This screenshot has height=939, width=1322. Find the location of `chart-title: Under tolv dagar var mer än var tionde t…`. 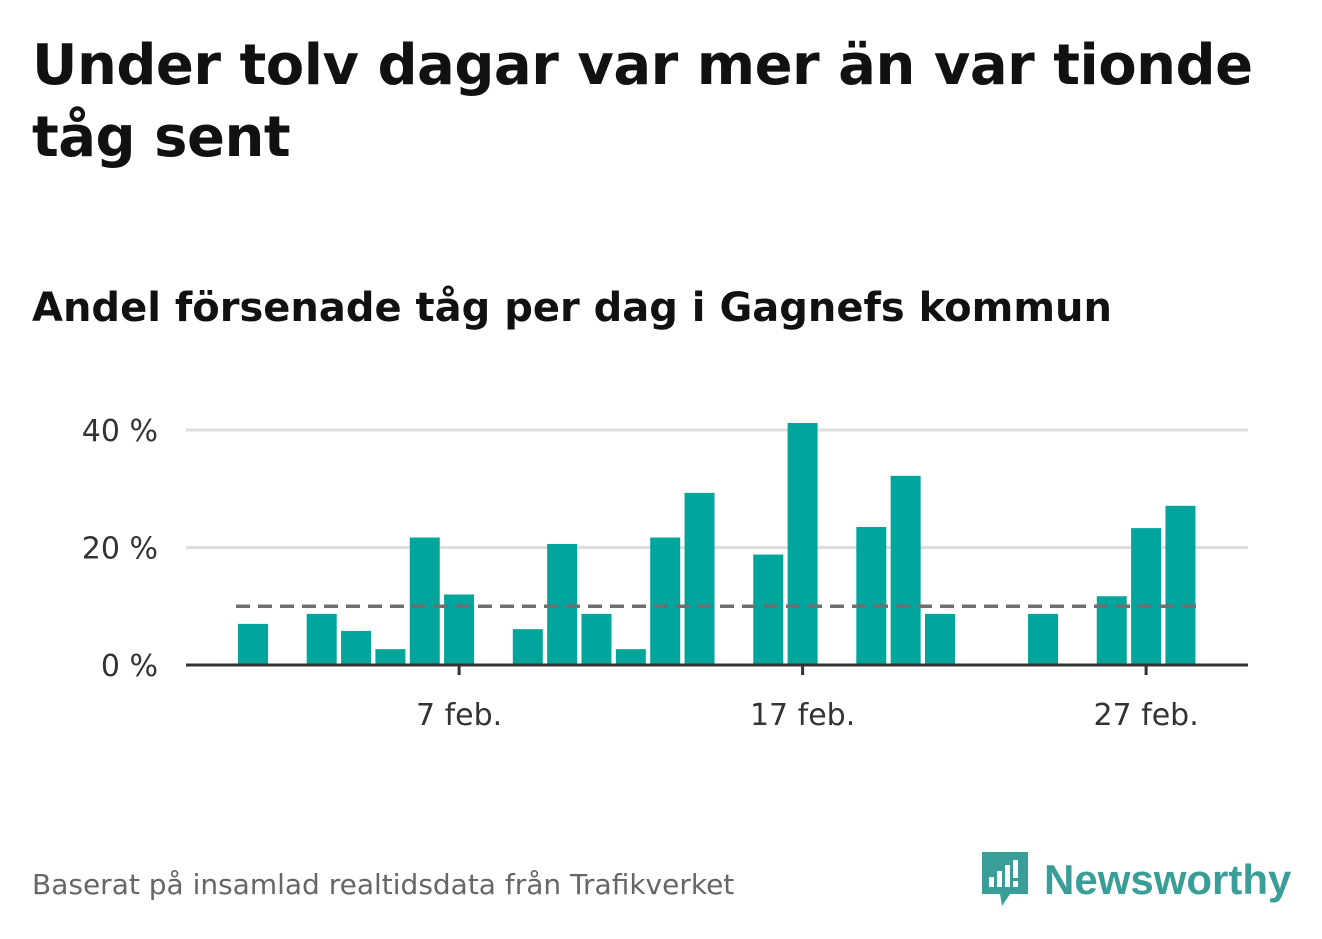

chart-title: Under tolv dagar var mer än var tionde t… is located at coordinates (642, 101).